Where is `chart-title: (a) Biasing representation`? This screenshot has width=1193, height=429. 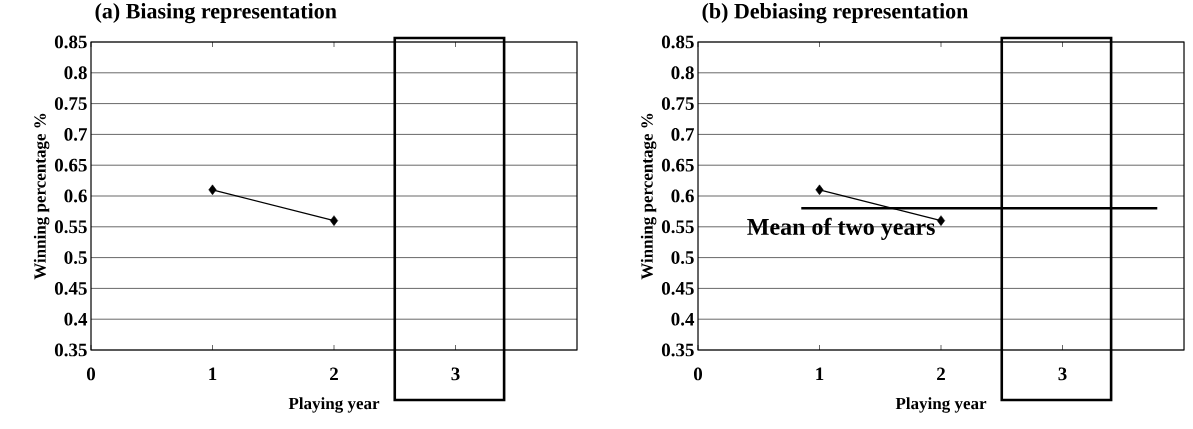 chart-title: (a) Biasing representation is located at coordinates (216, 13).